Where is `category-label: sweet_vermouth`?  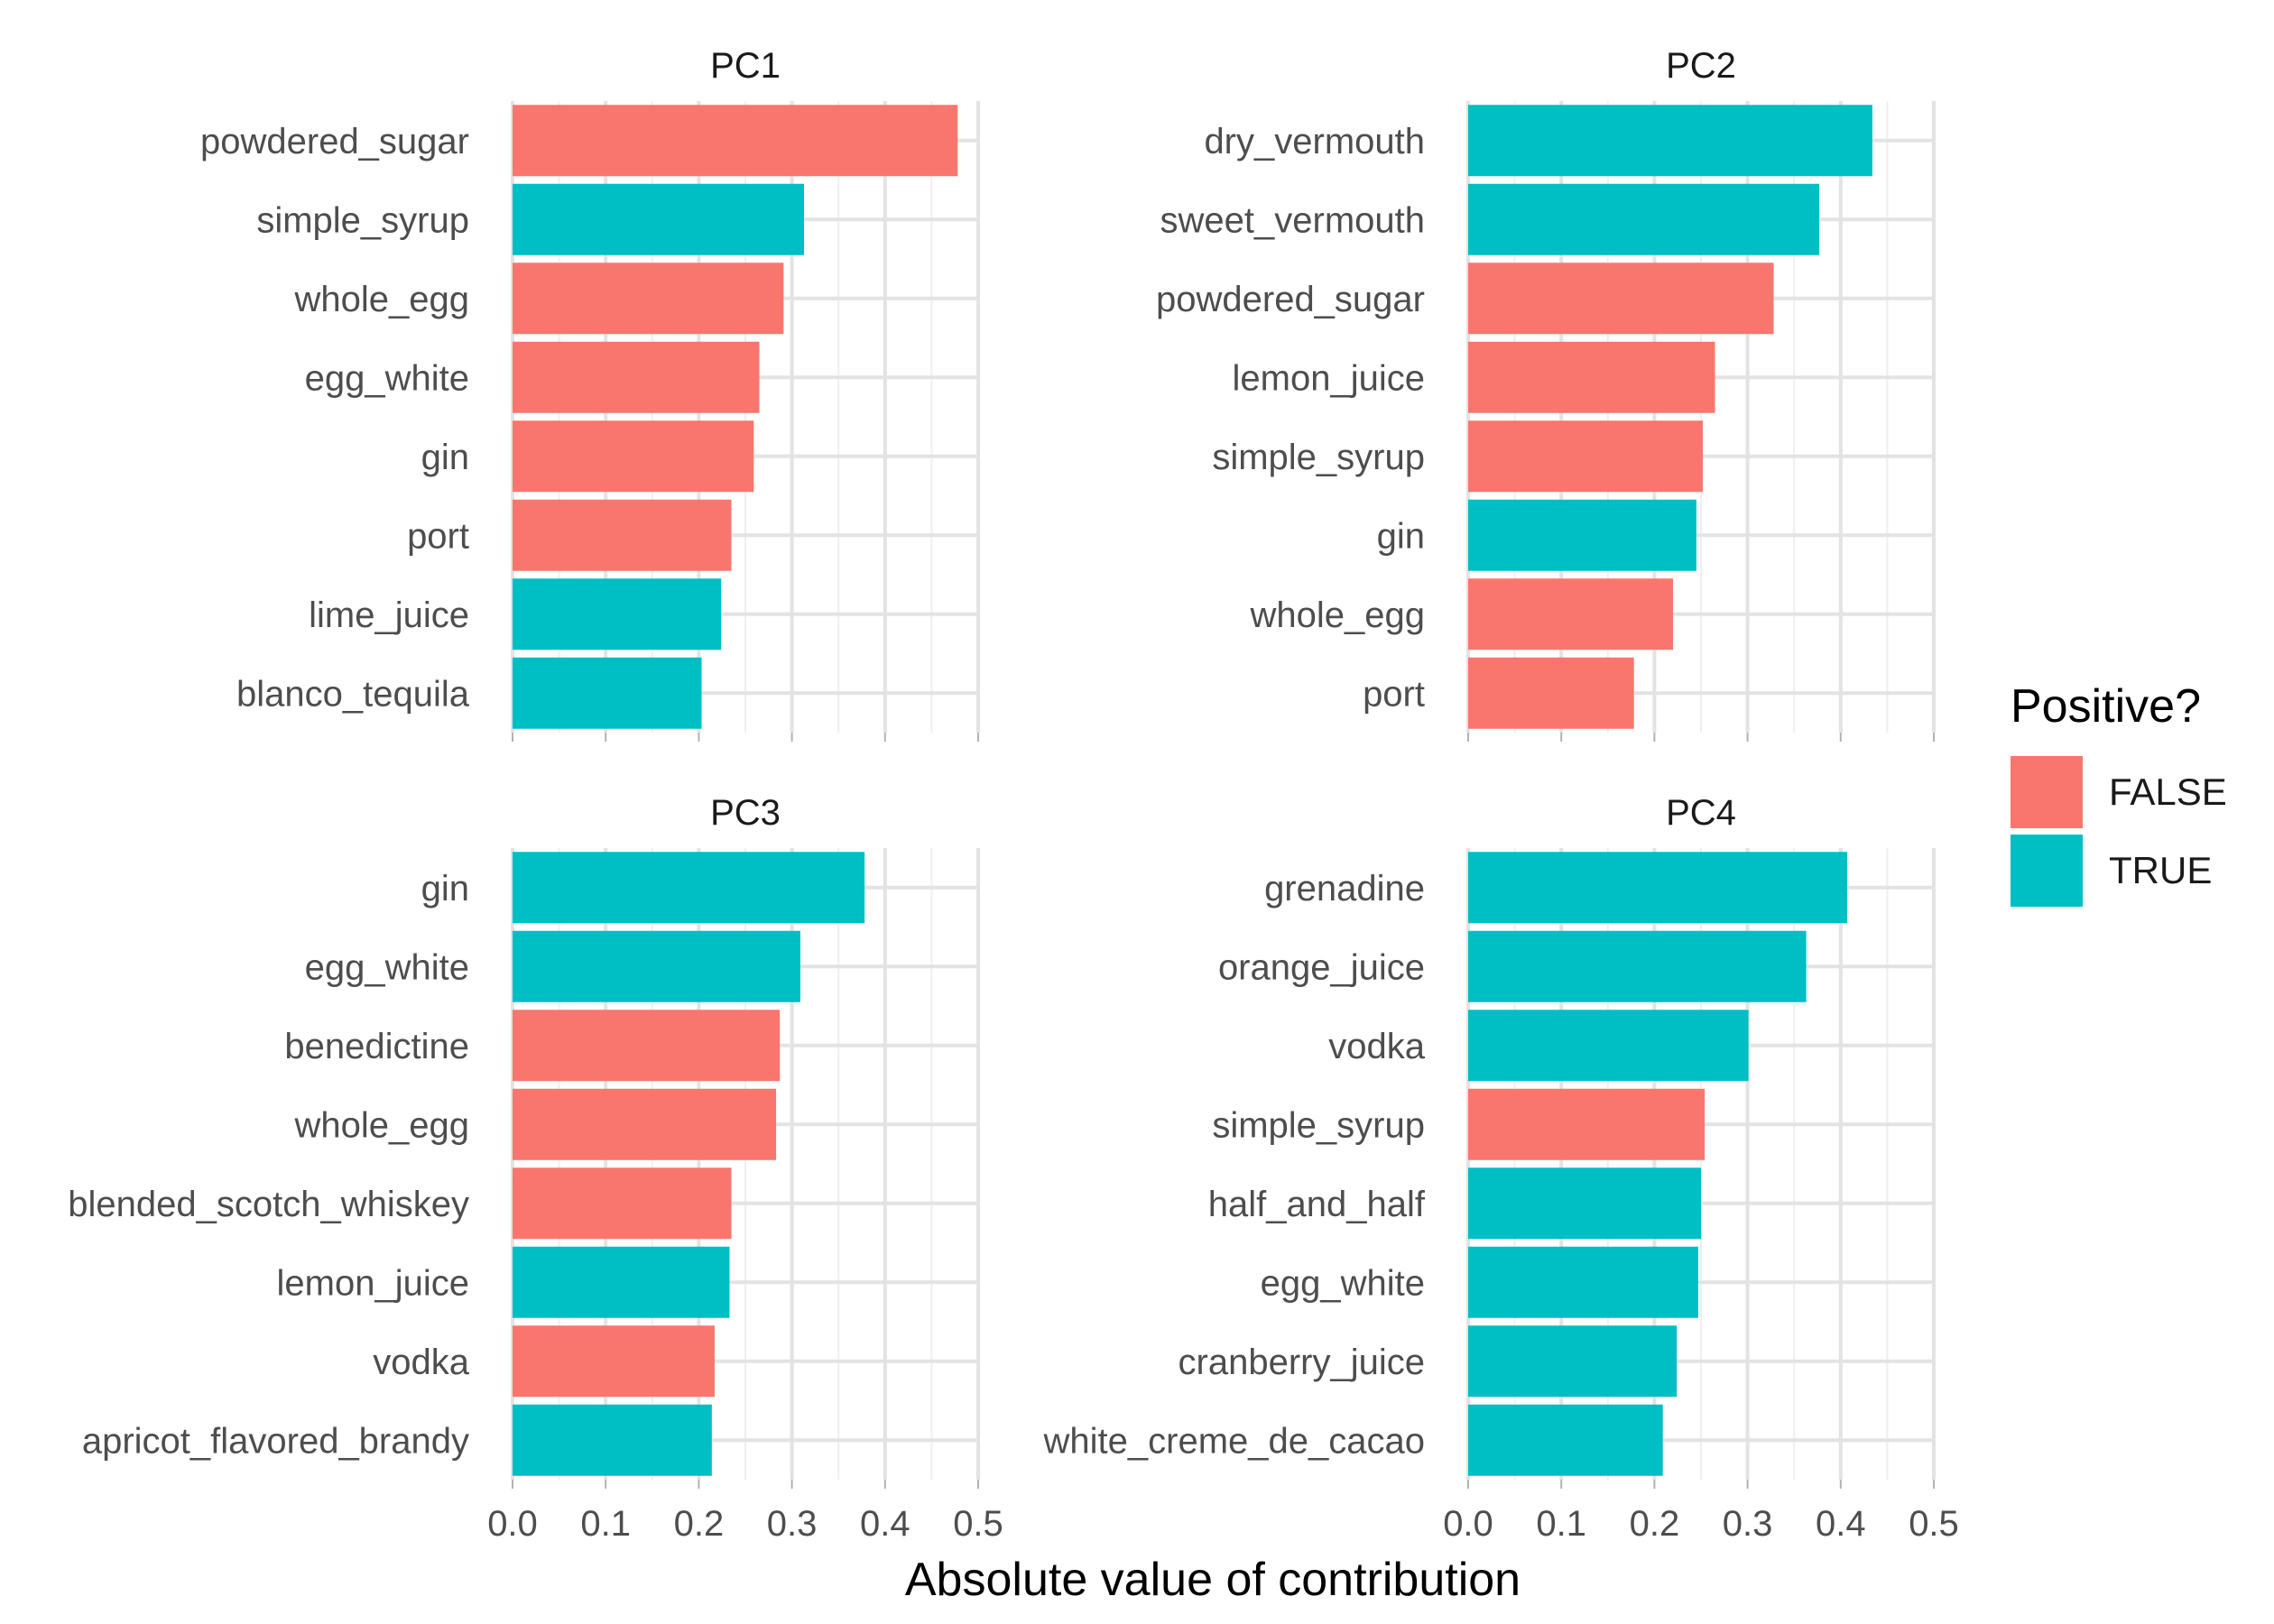
category-label: sweet_vermouth is located at coordinates (1292, 220).